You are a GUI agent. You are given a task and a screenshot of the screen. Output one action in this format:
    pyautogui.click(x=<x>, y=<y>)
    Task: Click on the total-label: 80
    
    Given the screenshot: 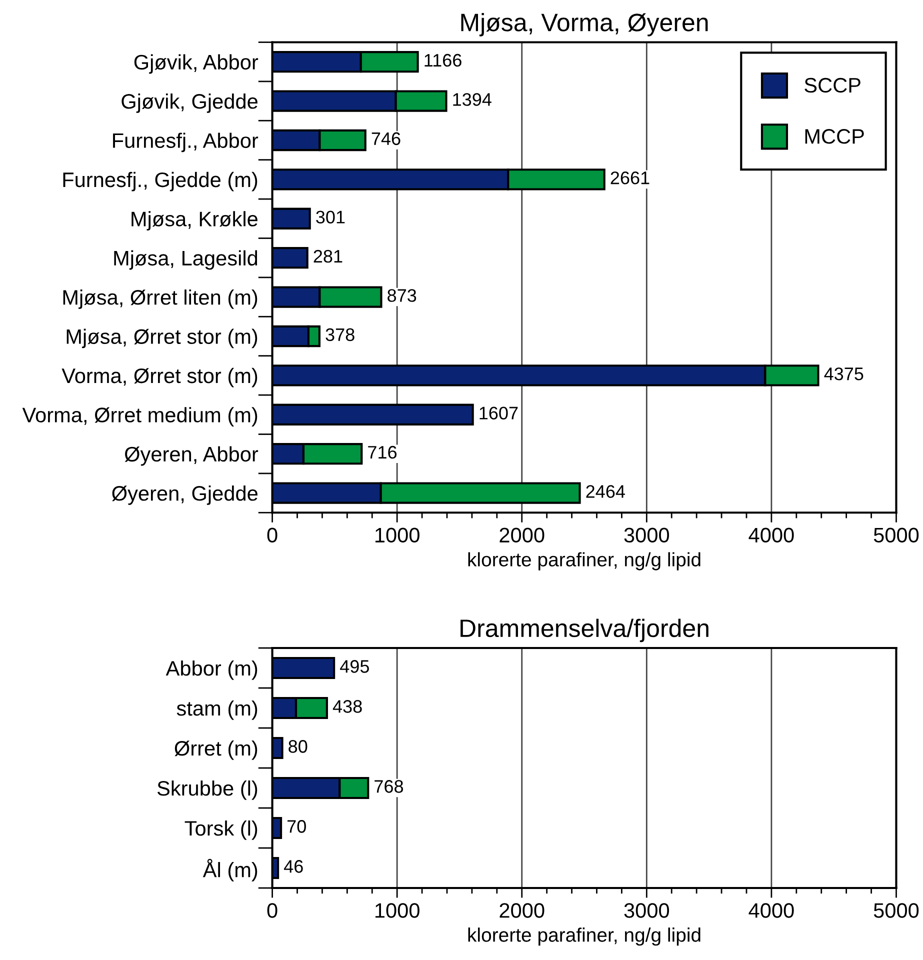 What is the action you would take?
    pyautogui.click(x=298, y=746)
    